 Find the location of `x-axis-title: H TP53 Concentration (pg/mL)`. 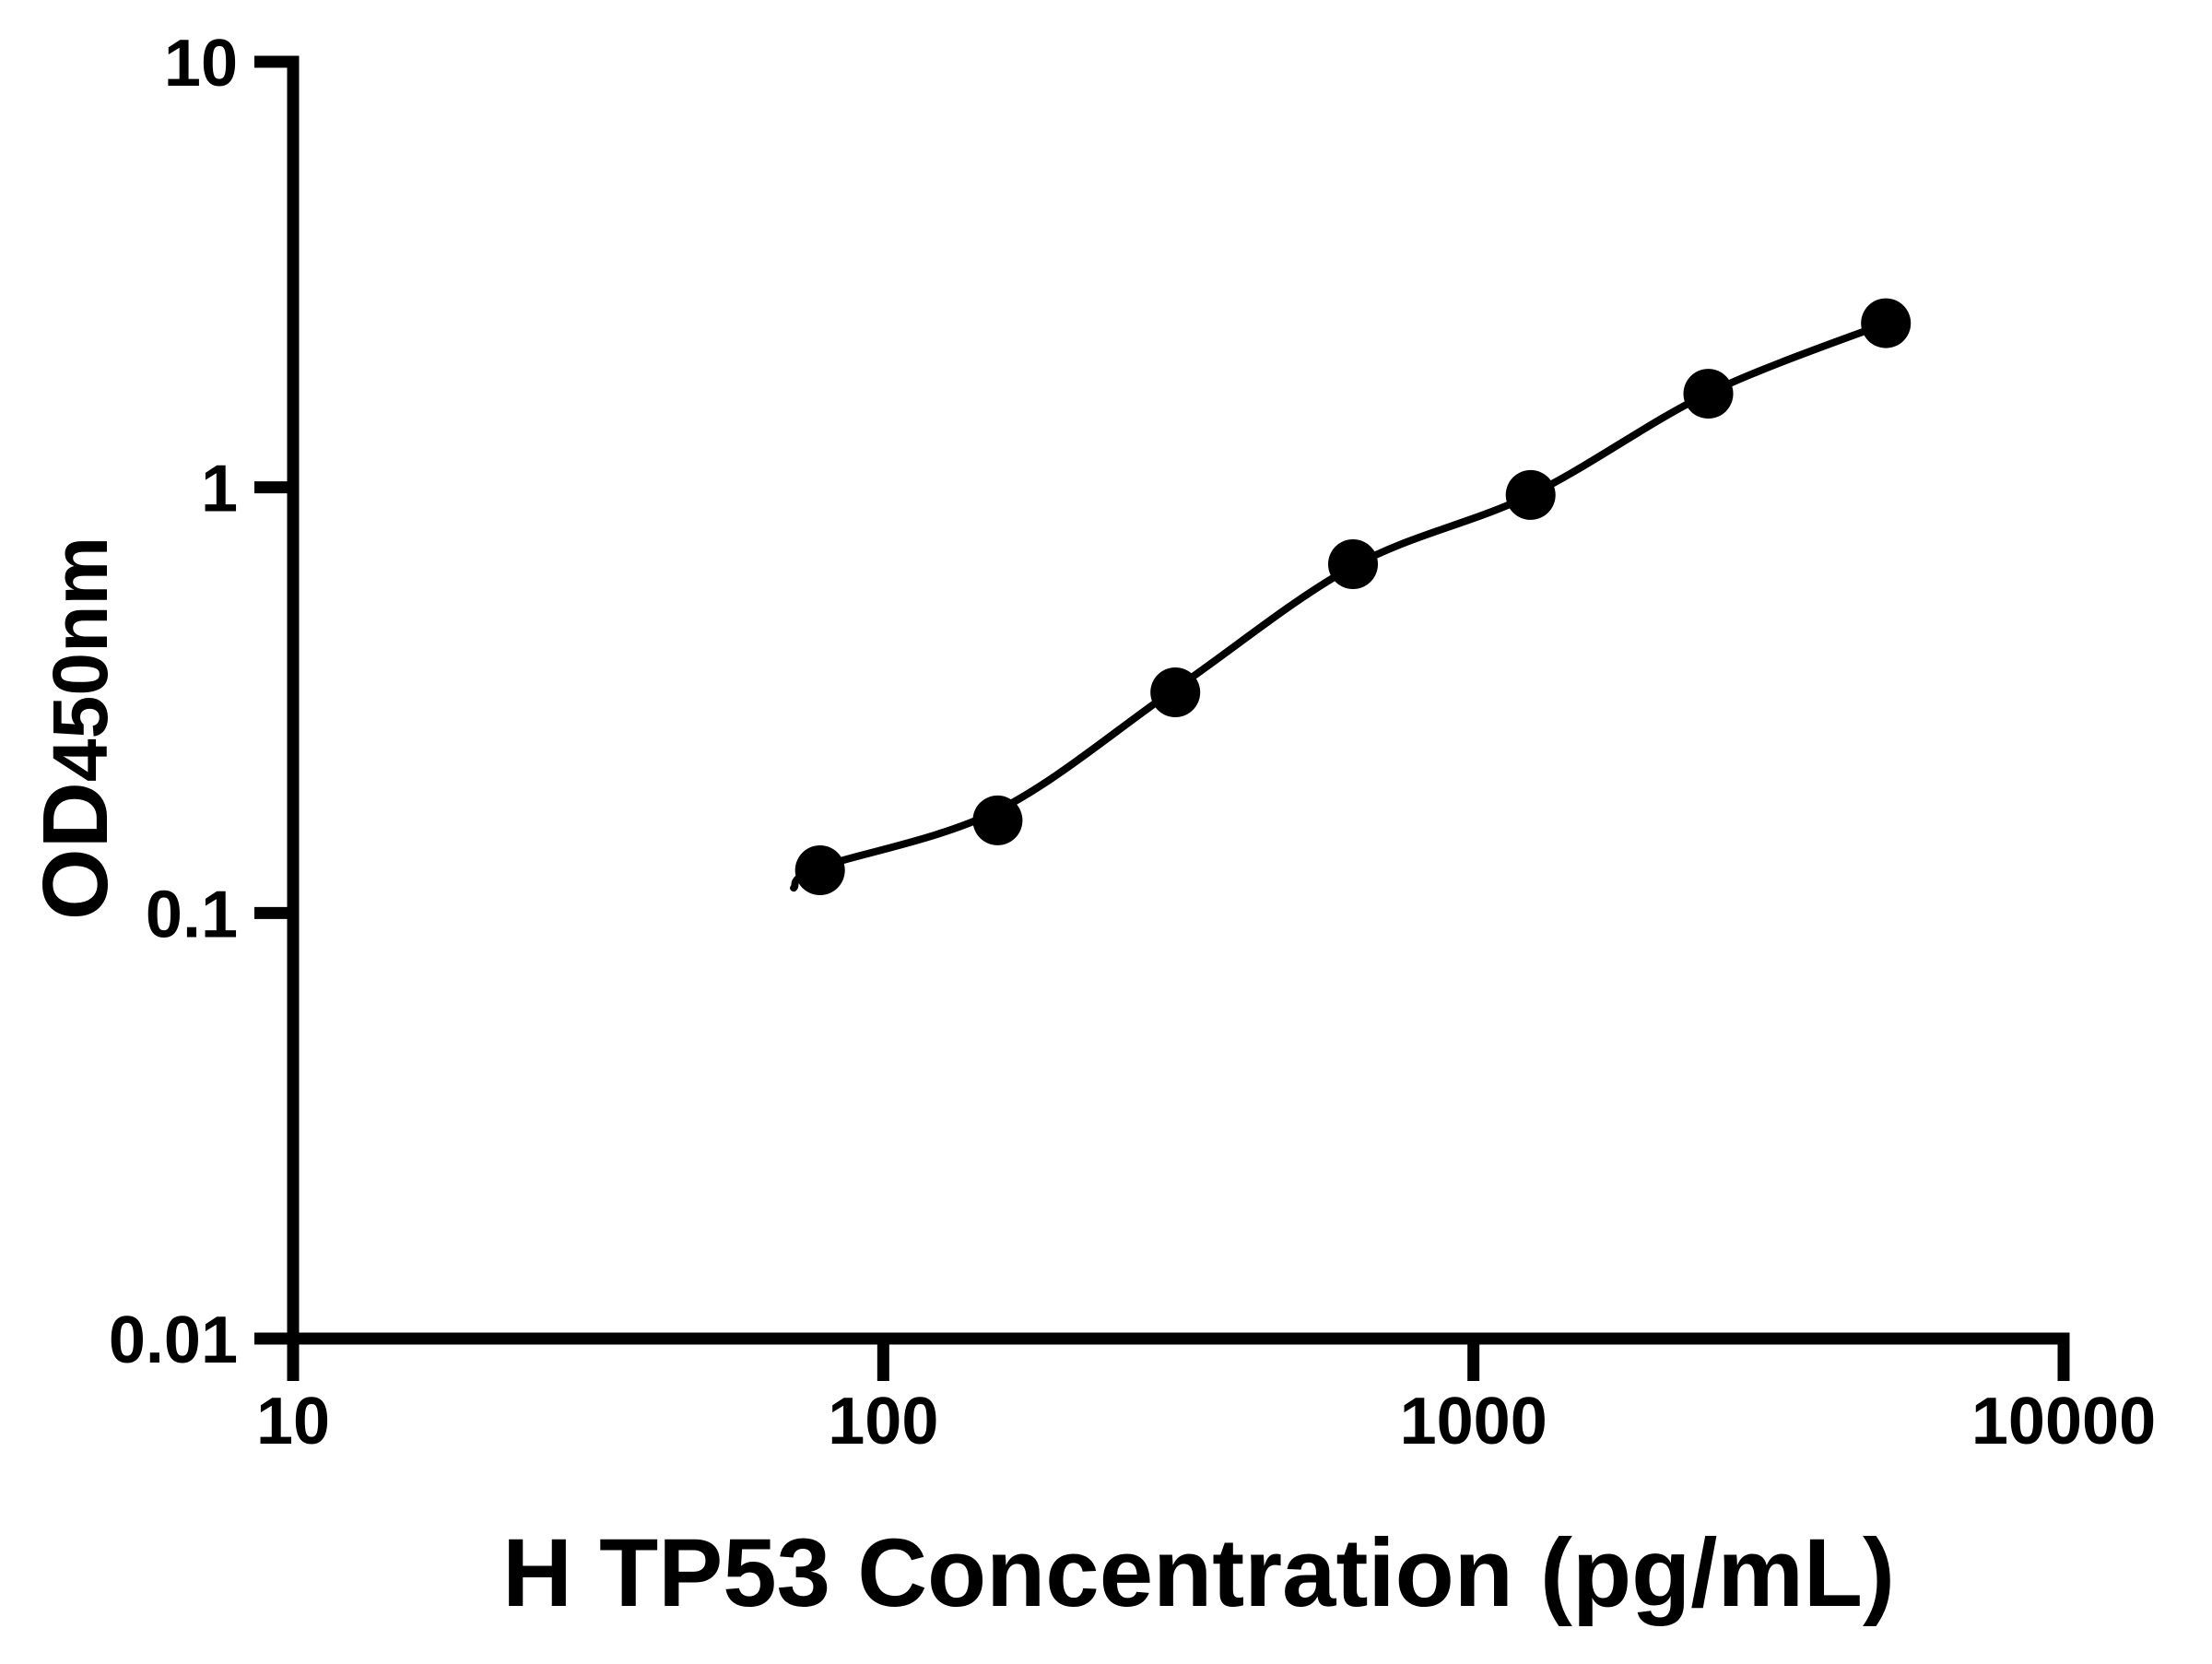

x-axis-title: H TP53 Concentration (pg/mL) is located at coordinates (1198, 1573).